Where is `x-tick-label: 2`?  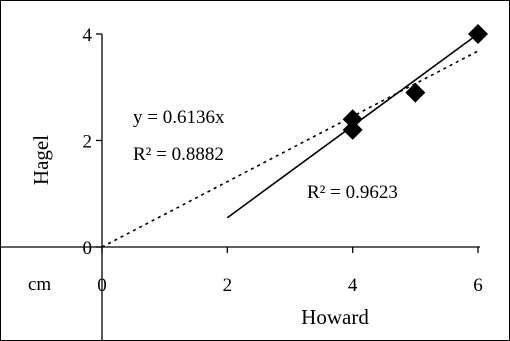 x-tick-label: 2 is located at coordinates (228, 285).